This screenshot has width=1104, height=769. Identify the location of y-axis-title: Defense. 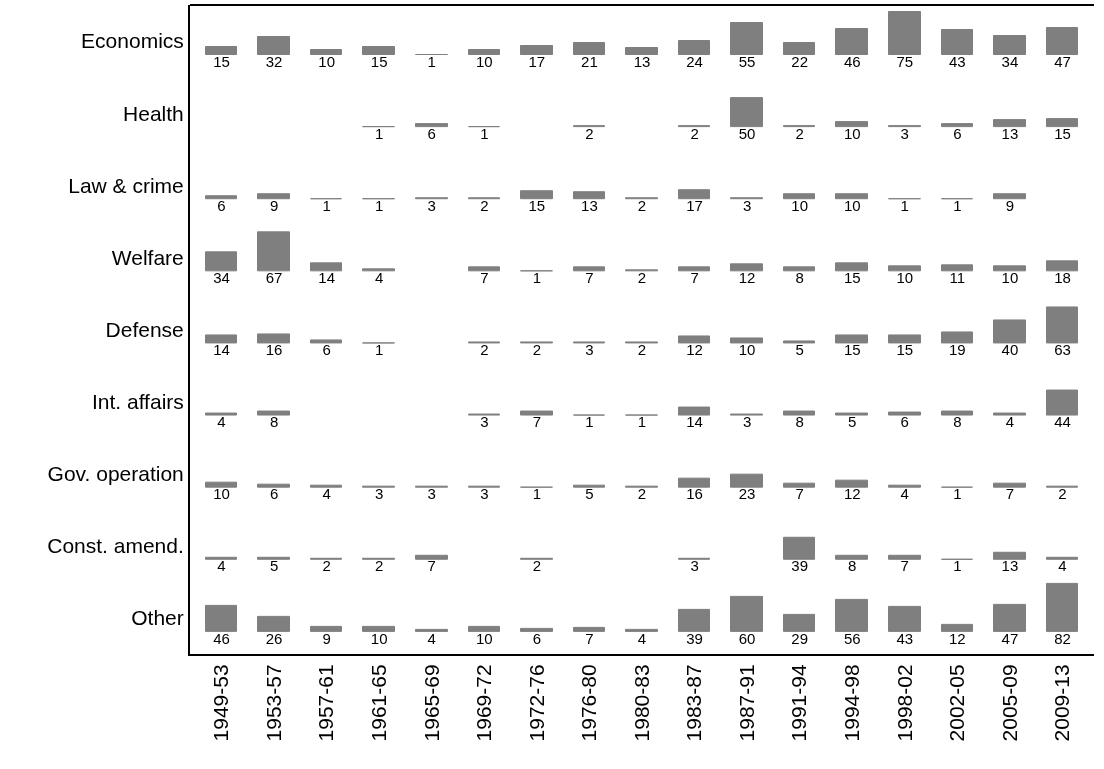
(144, 329).